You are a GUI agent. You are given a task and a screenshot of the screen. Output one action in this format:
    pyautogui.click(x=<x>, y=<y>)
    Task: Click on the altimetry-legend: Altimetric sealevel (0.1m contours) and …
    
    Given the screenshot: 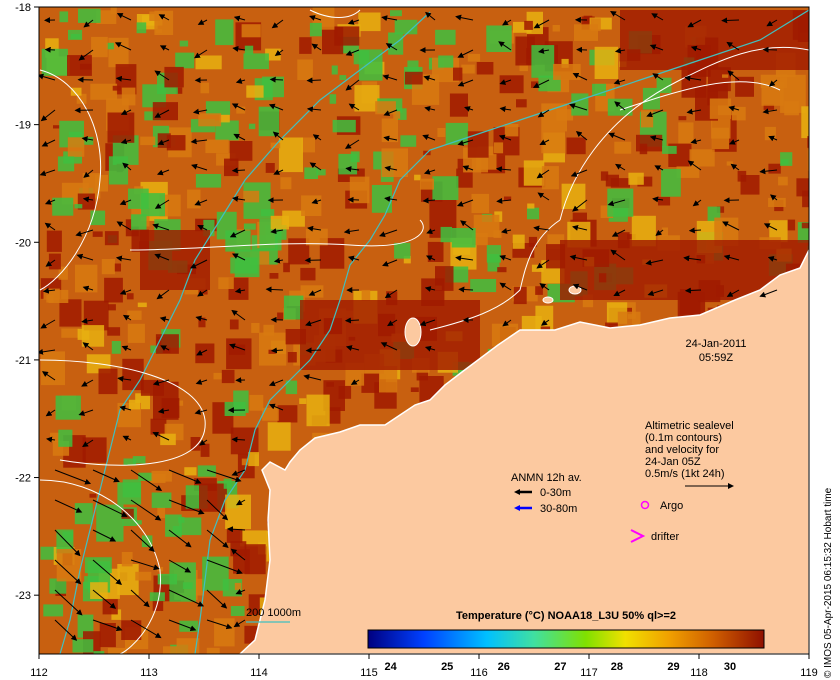 What is the action you would take?
    pyautogui.click(x=689, y=454)
    